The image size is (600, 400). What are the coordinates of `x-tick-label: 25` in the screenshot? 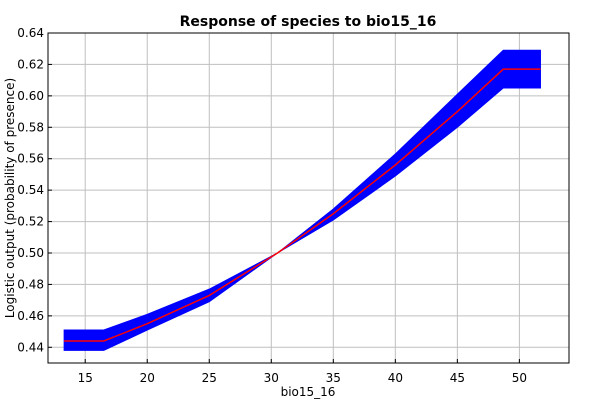 It's located at (209, 378).